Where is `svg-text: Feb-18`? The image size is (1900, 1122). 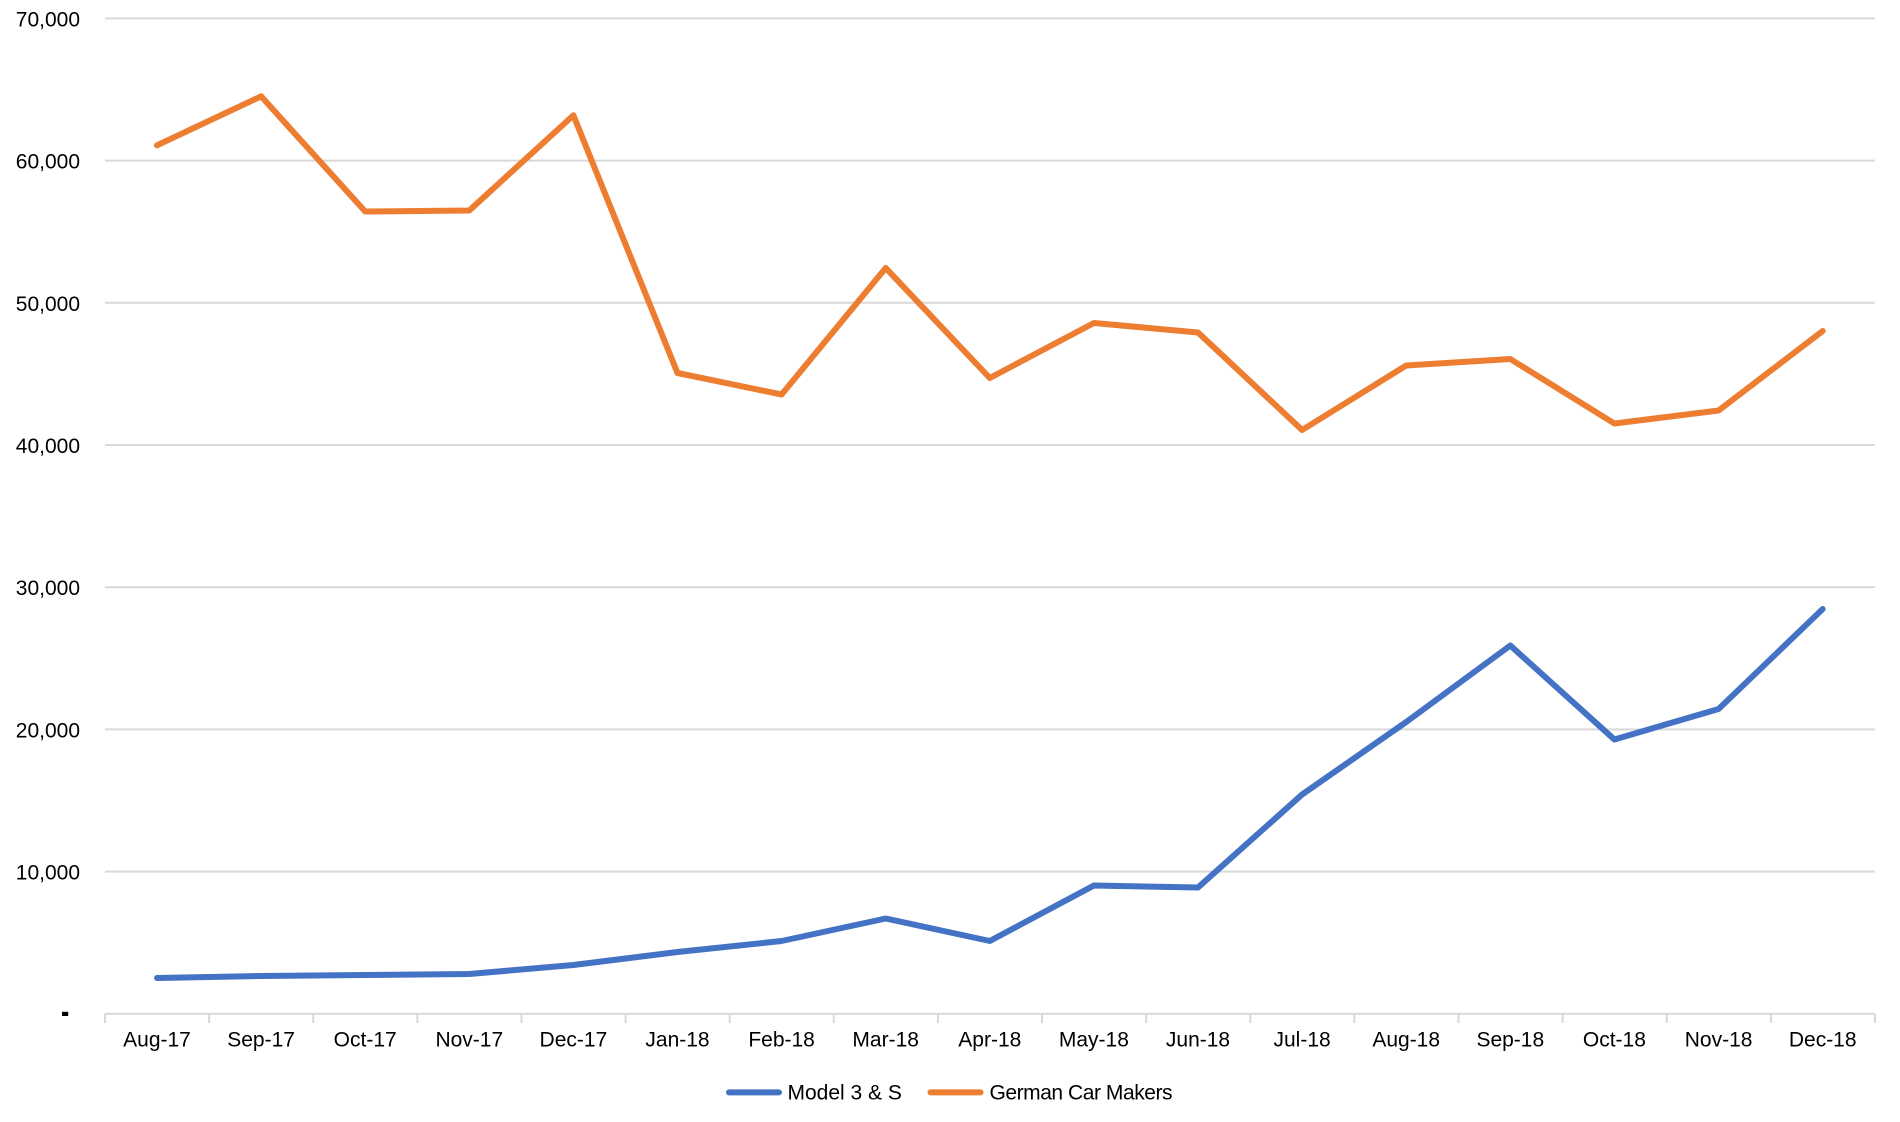
svg-text: Feb-18 is located at coordinates (781, 1040).